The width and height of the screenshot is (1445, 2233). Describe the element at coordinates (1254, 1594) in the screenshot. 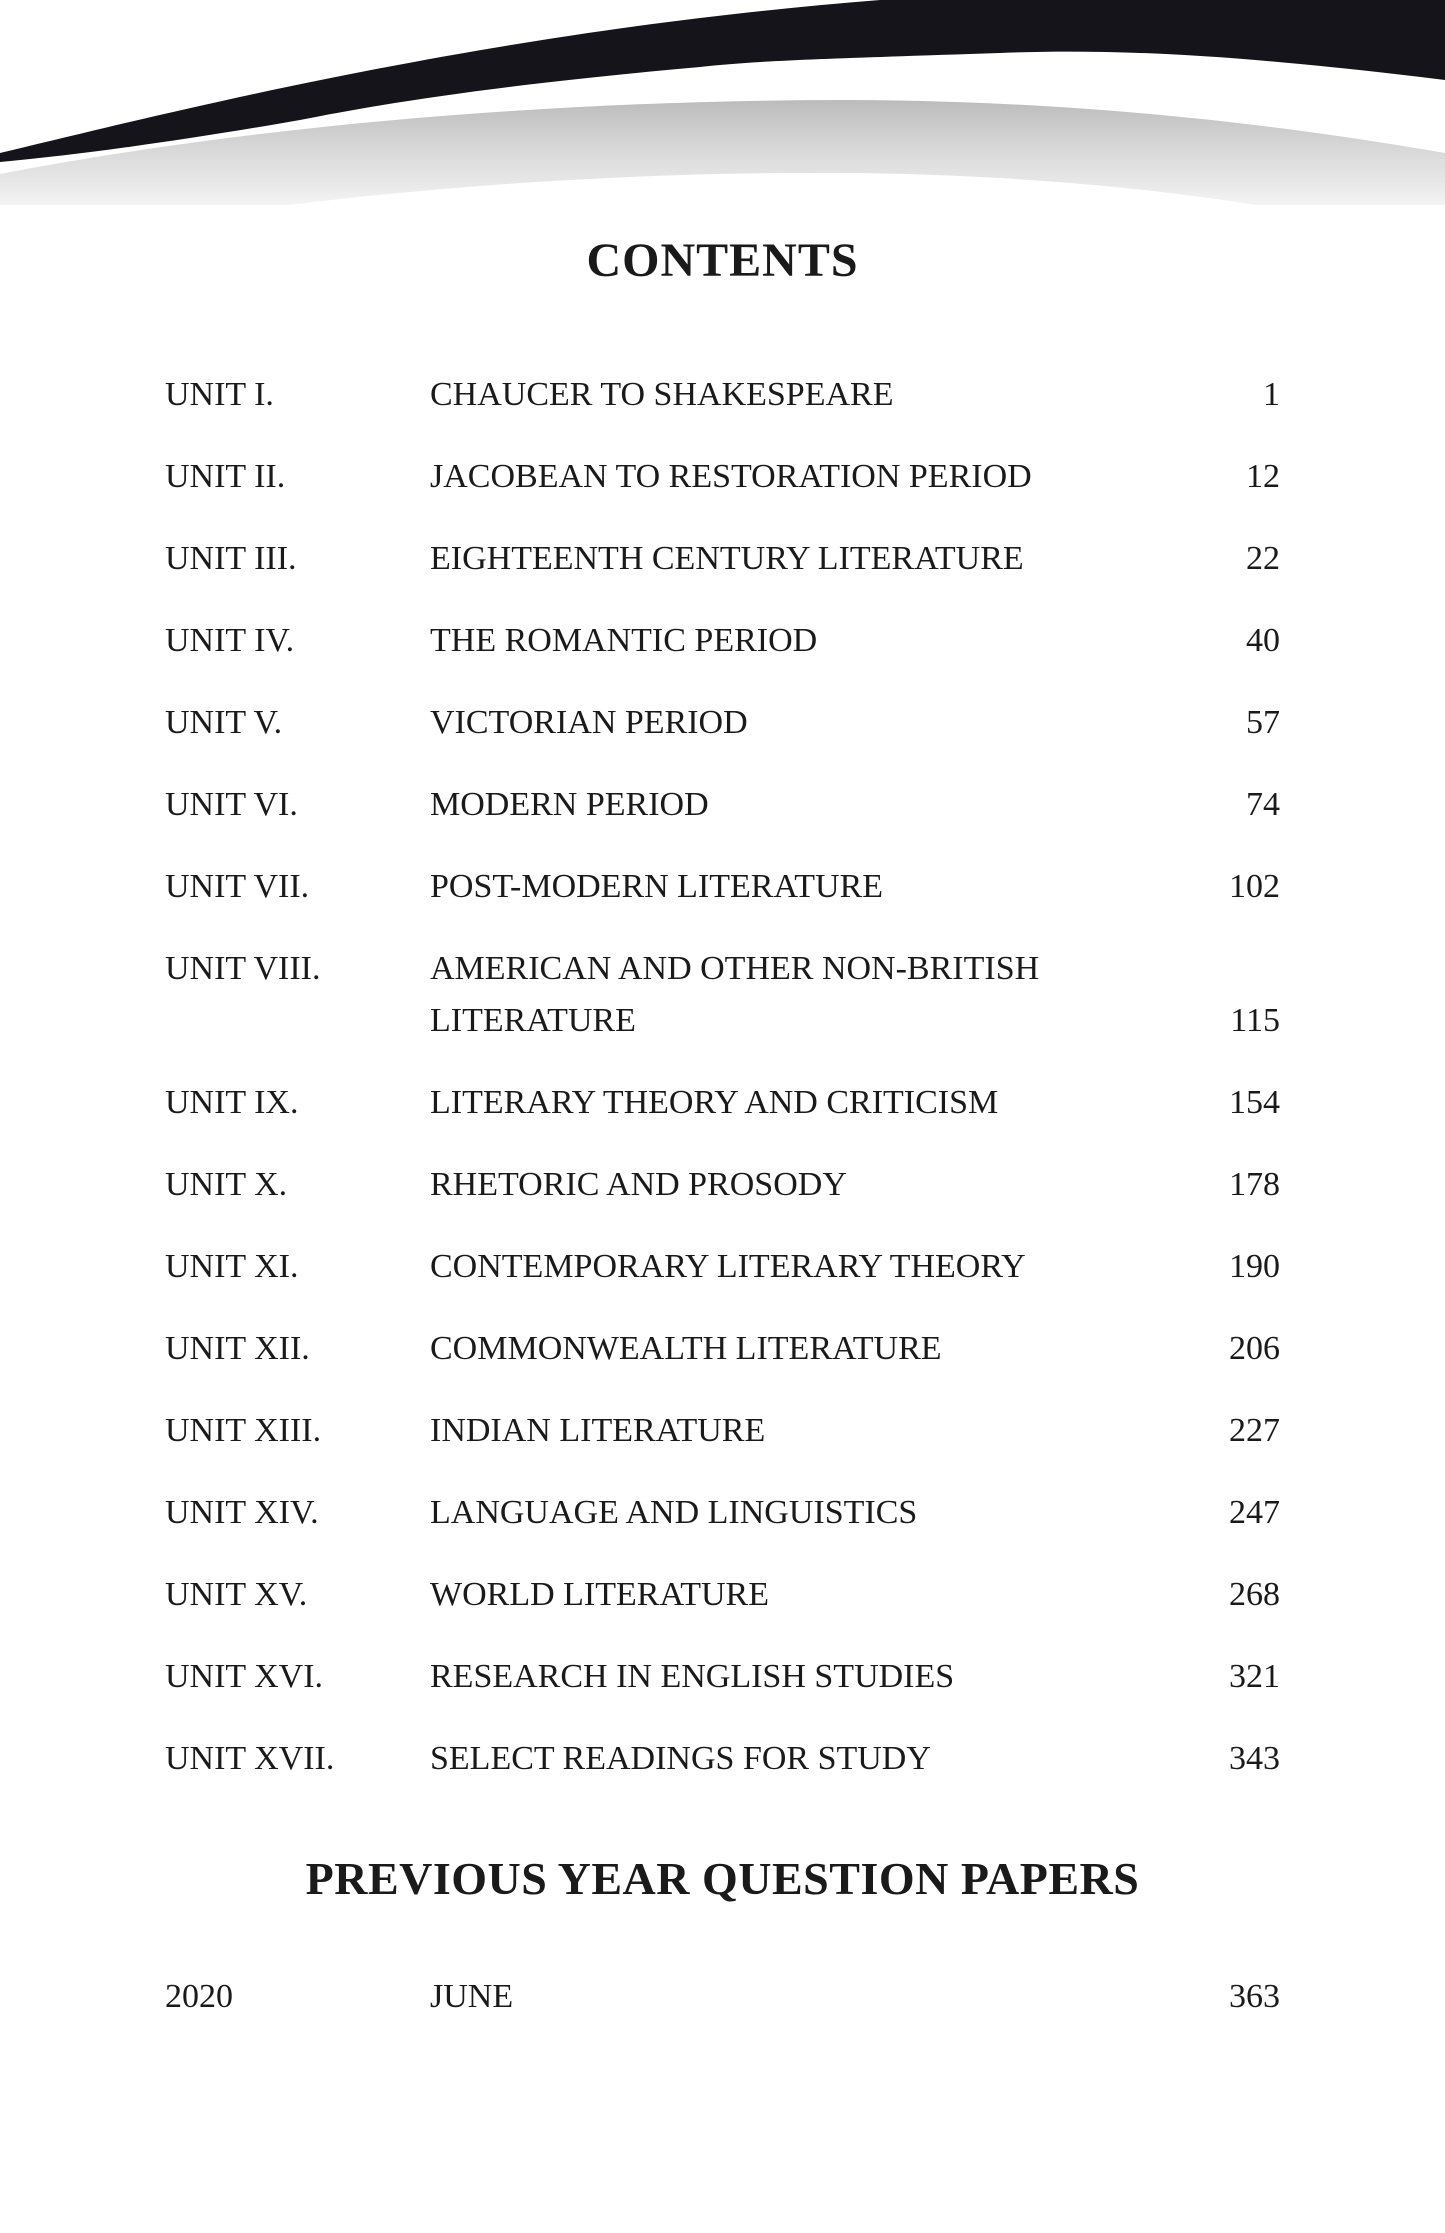

I see `page-number: 268` at that location.